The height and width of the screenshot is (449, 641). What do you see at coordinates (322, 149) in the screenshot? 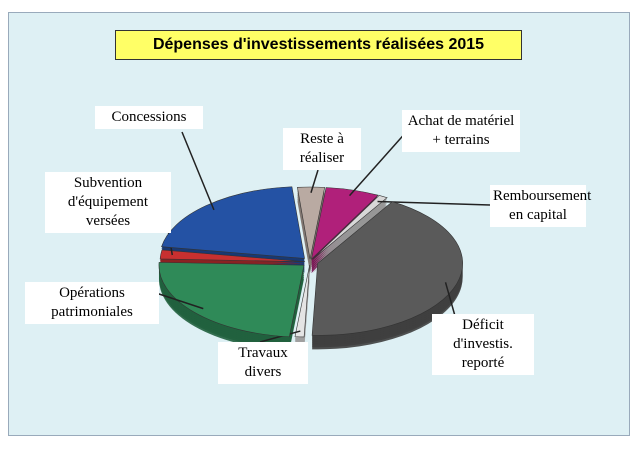
I see `slice-label: Reste à réaliser` at bounding box center [322, 149].